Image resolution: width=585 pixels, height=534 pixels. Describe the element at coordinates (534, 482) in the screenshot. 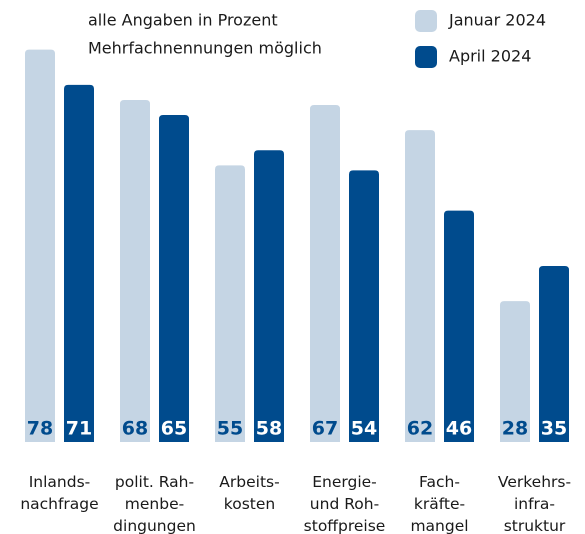

I see `x-tick-label-line: Verkehrs-` at that location.